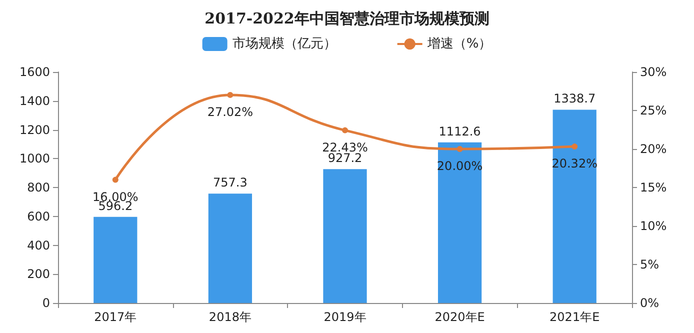 The width and height of the screenshot is (694, 333). I want to click on y2-tick-label: 30%, so click(653, 72).